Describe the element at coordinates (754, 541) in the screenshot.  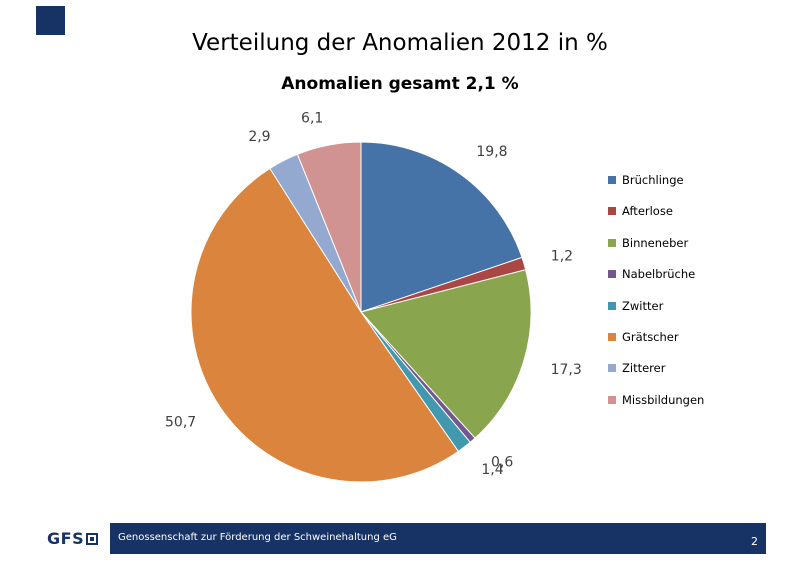
I see `page-number: 2` at that location.